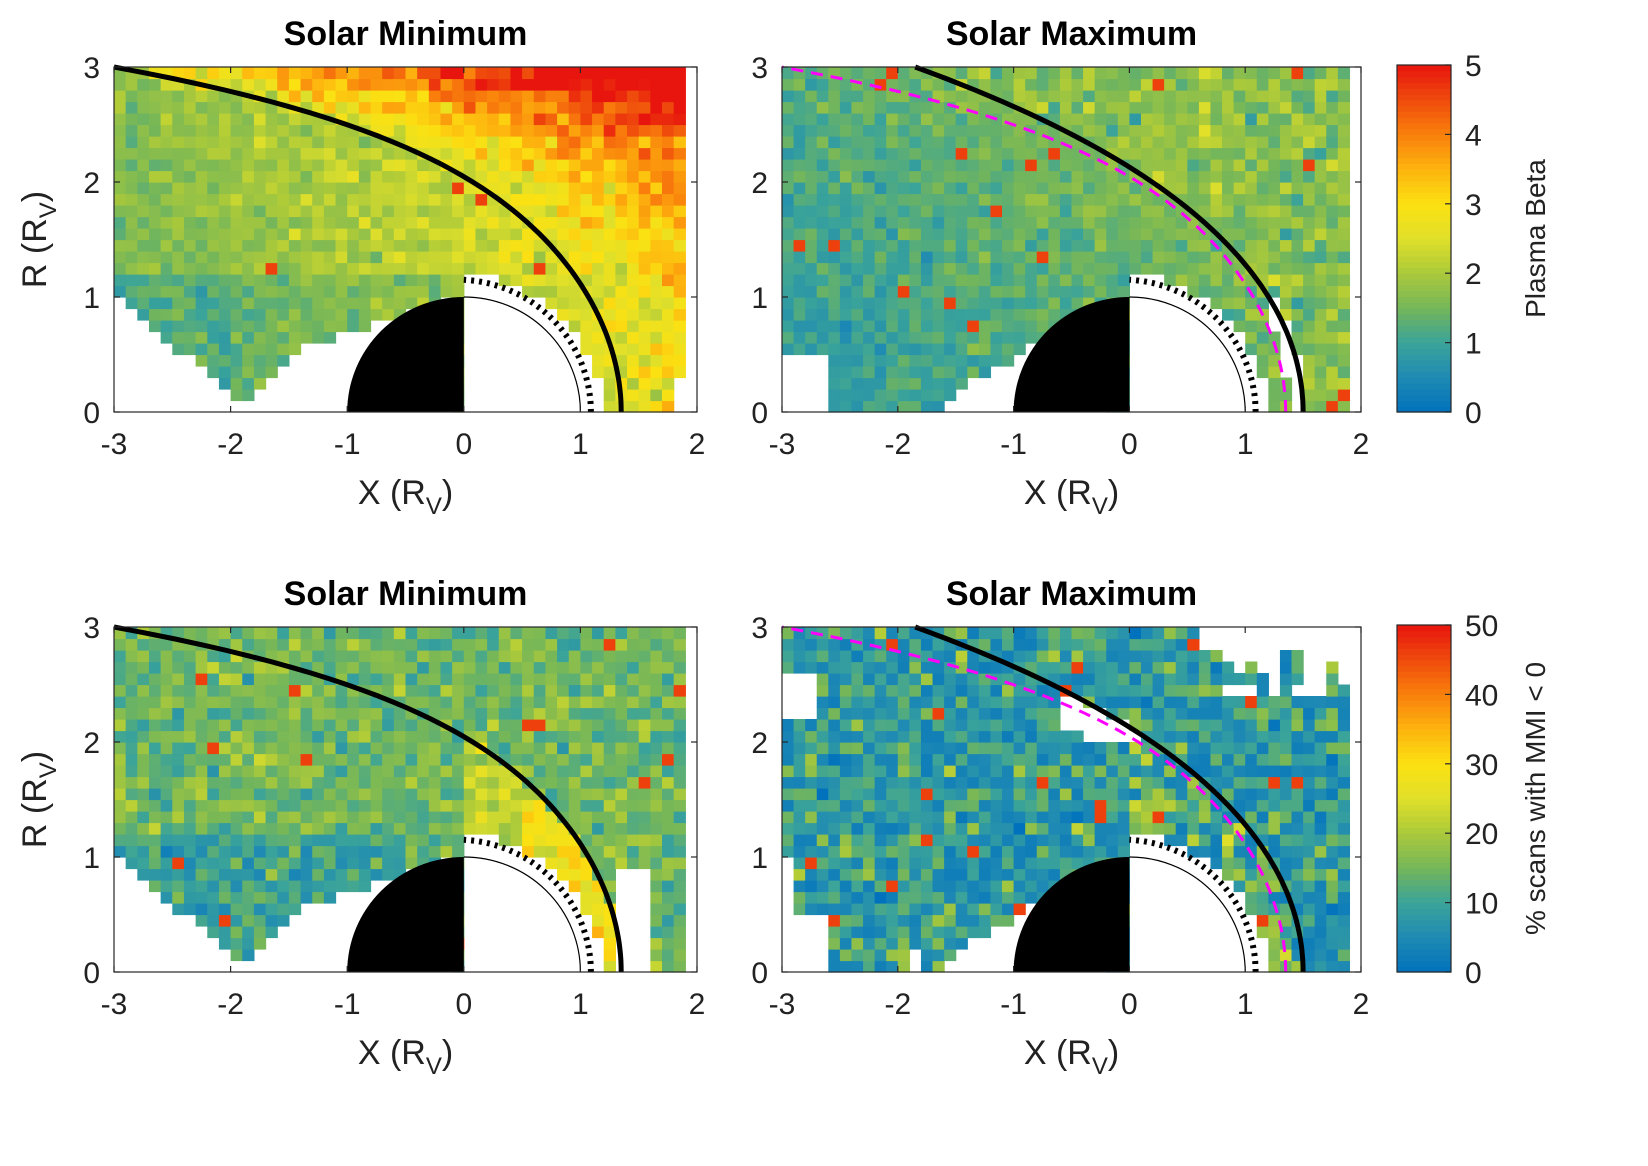  Describe the element at coordinates (1424, 328) in the screenshot. I see `colorbar-band` at that location.